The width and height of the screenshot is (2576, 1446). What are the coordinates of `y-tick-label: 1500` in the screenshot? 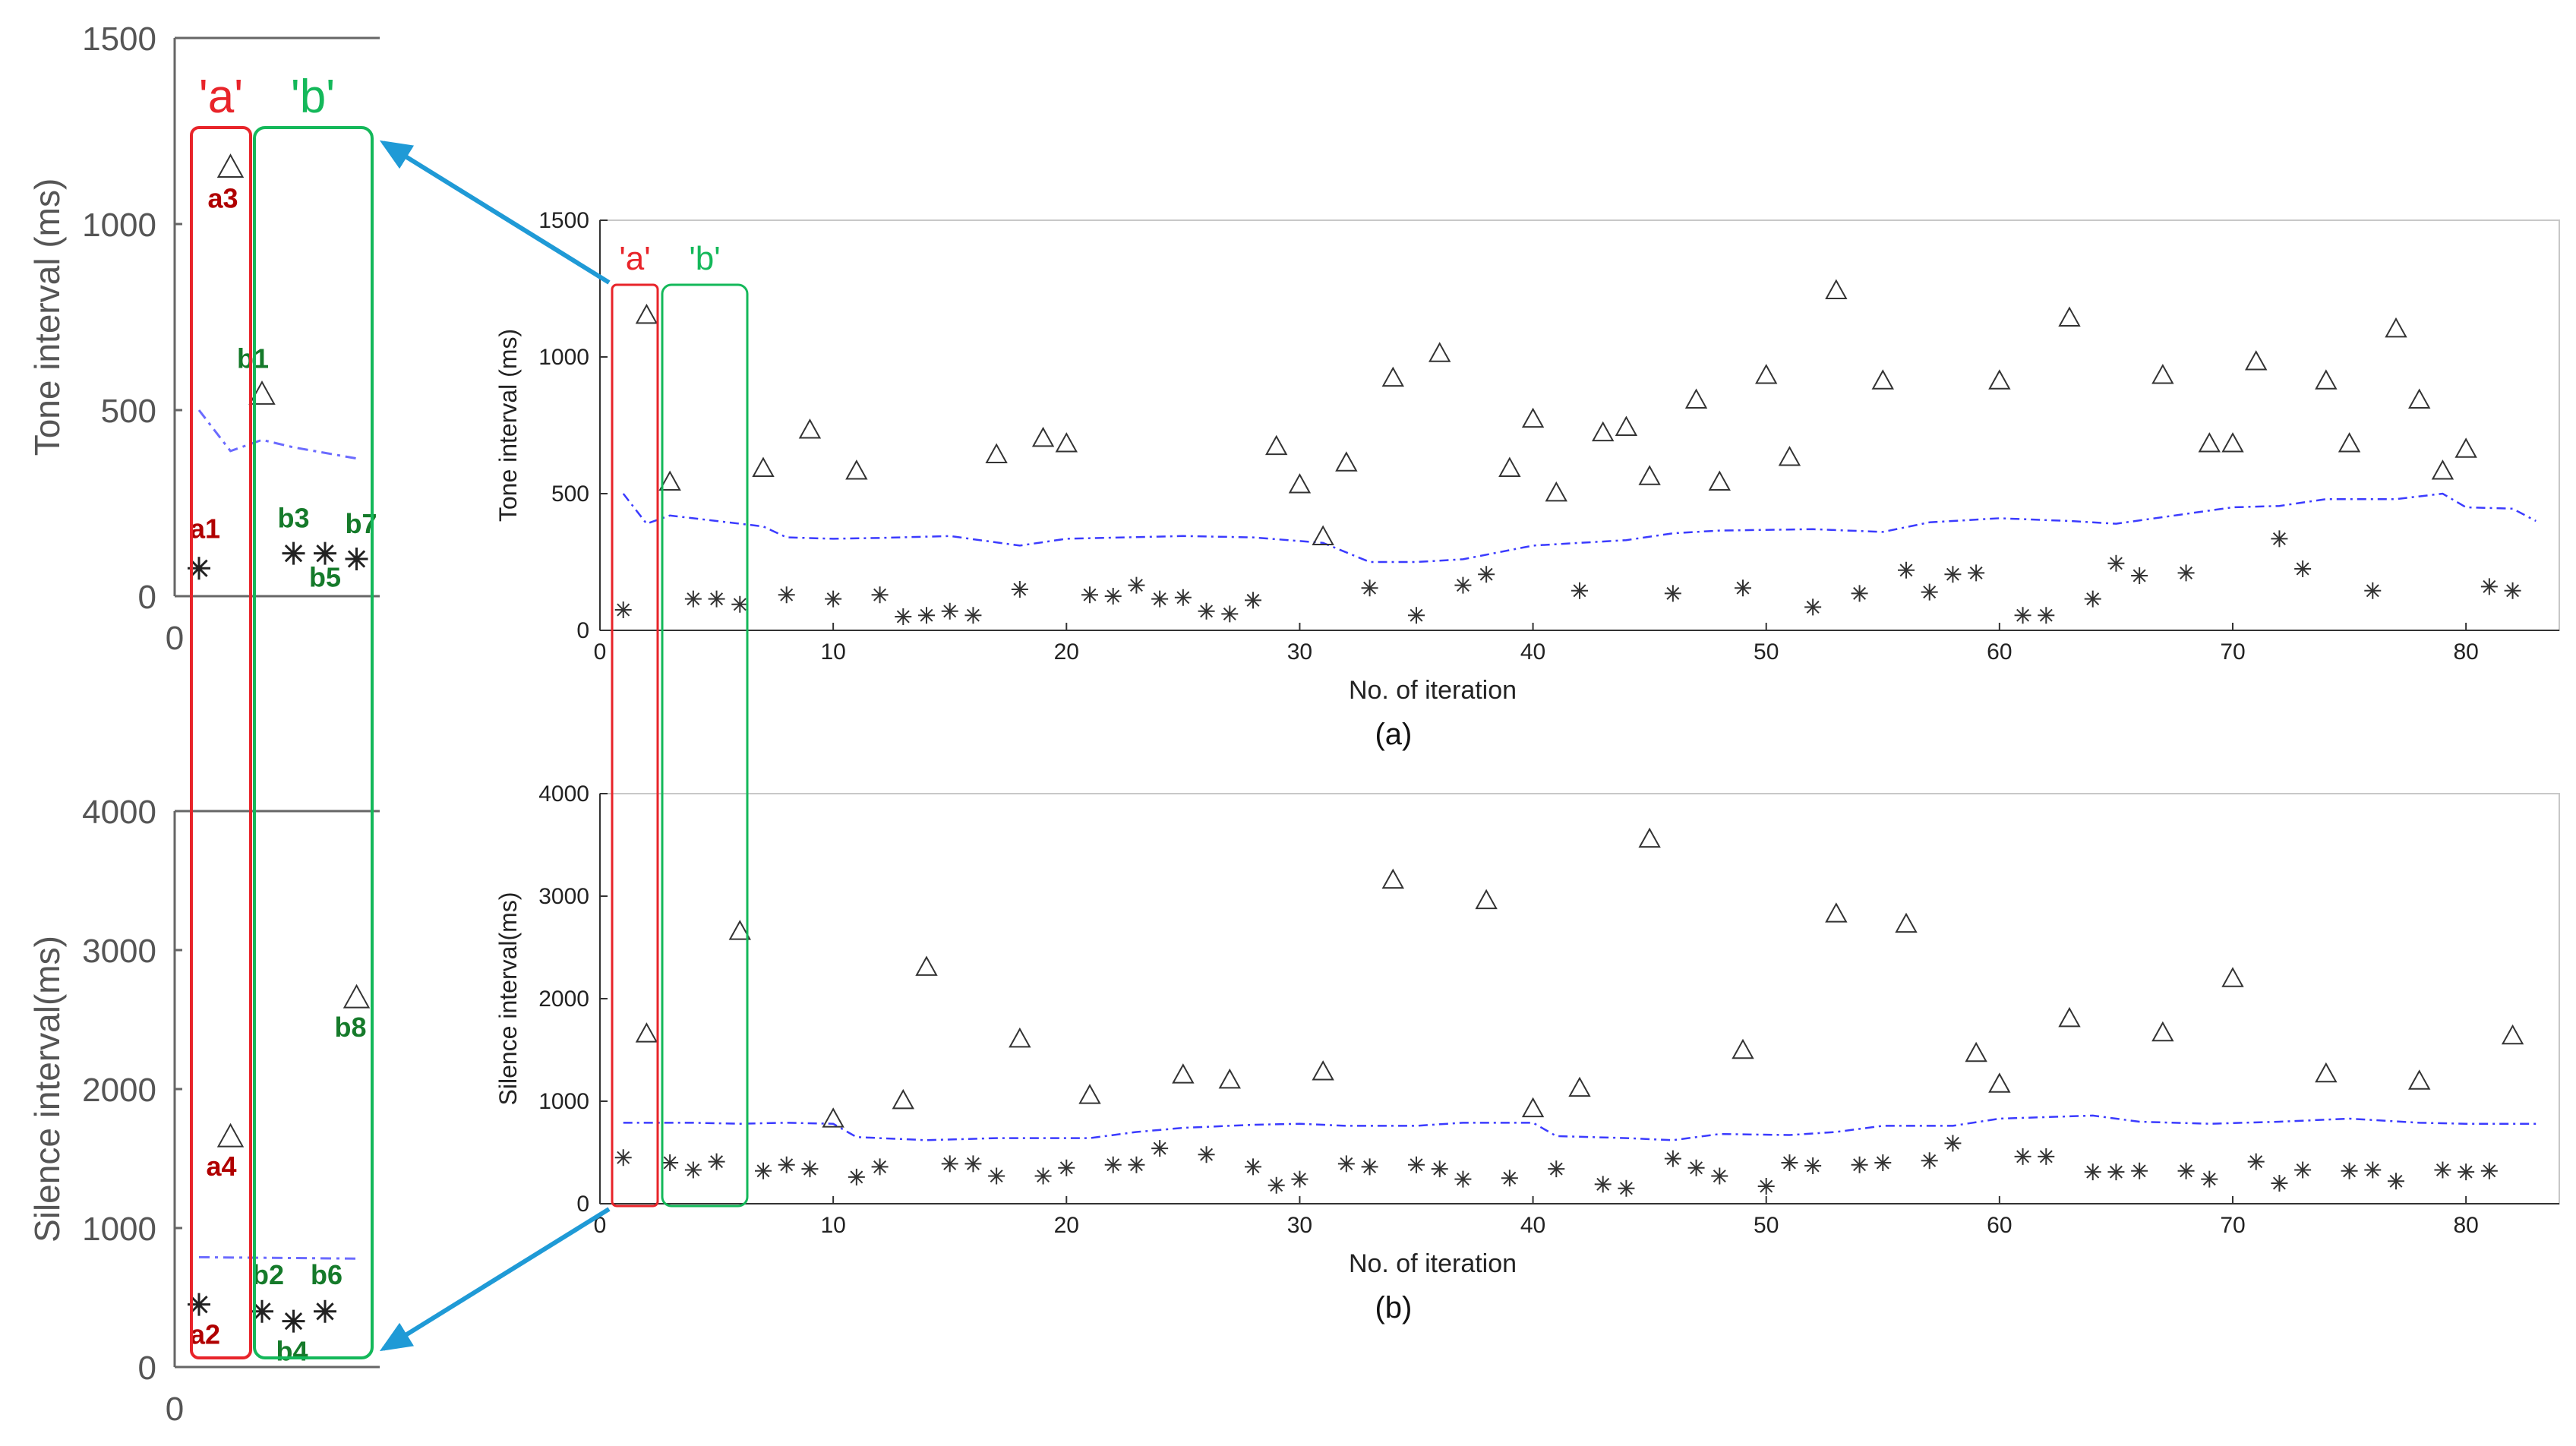 It's located at (563, 220).